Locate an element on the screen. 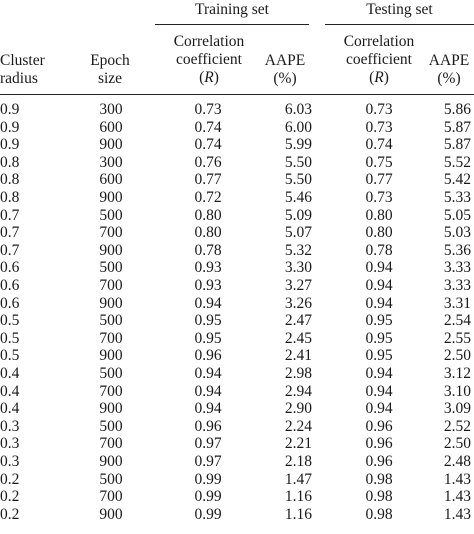 The image size is (474, 534). cell-train-aape: 5.32 is located at coordinates (298, 250).